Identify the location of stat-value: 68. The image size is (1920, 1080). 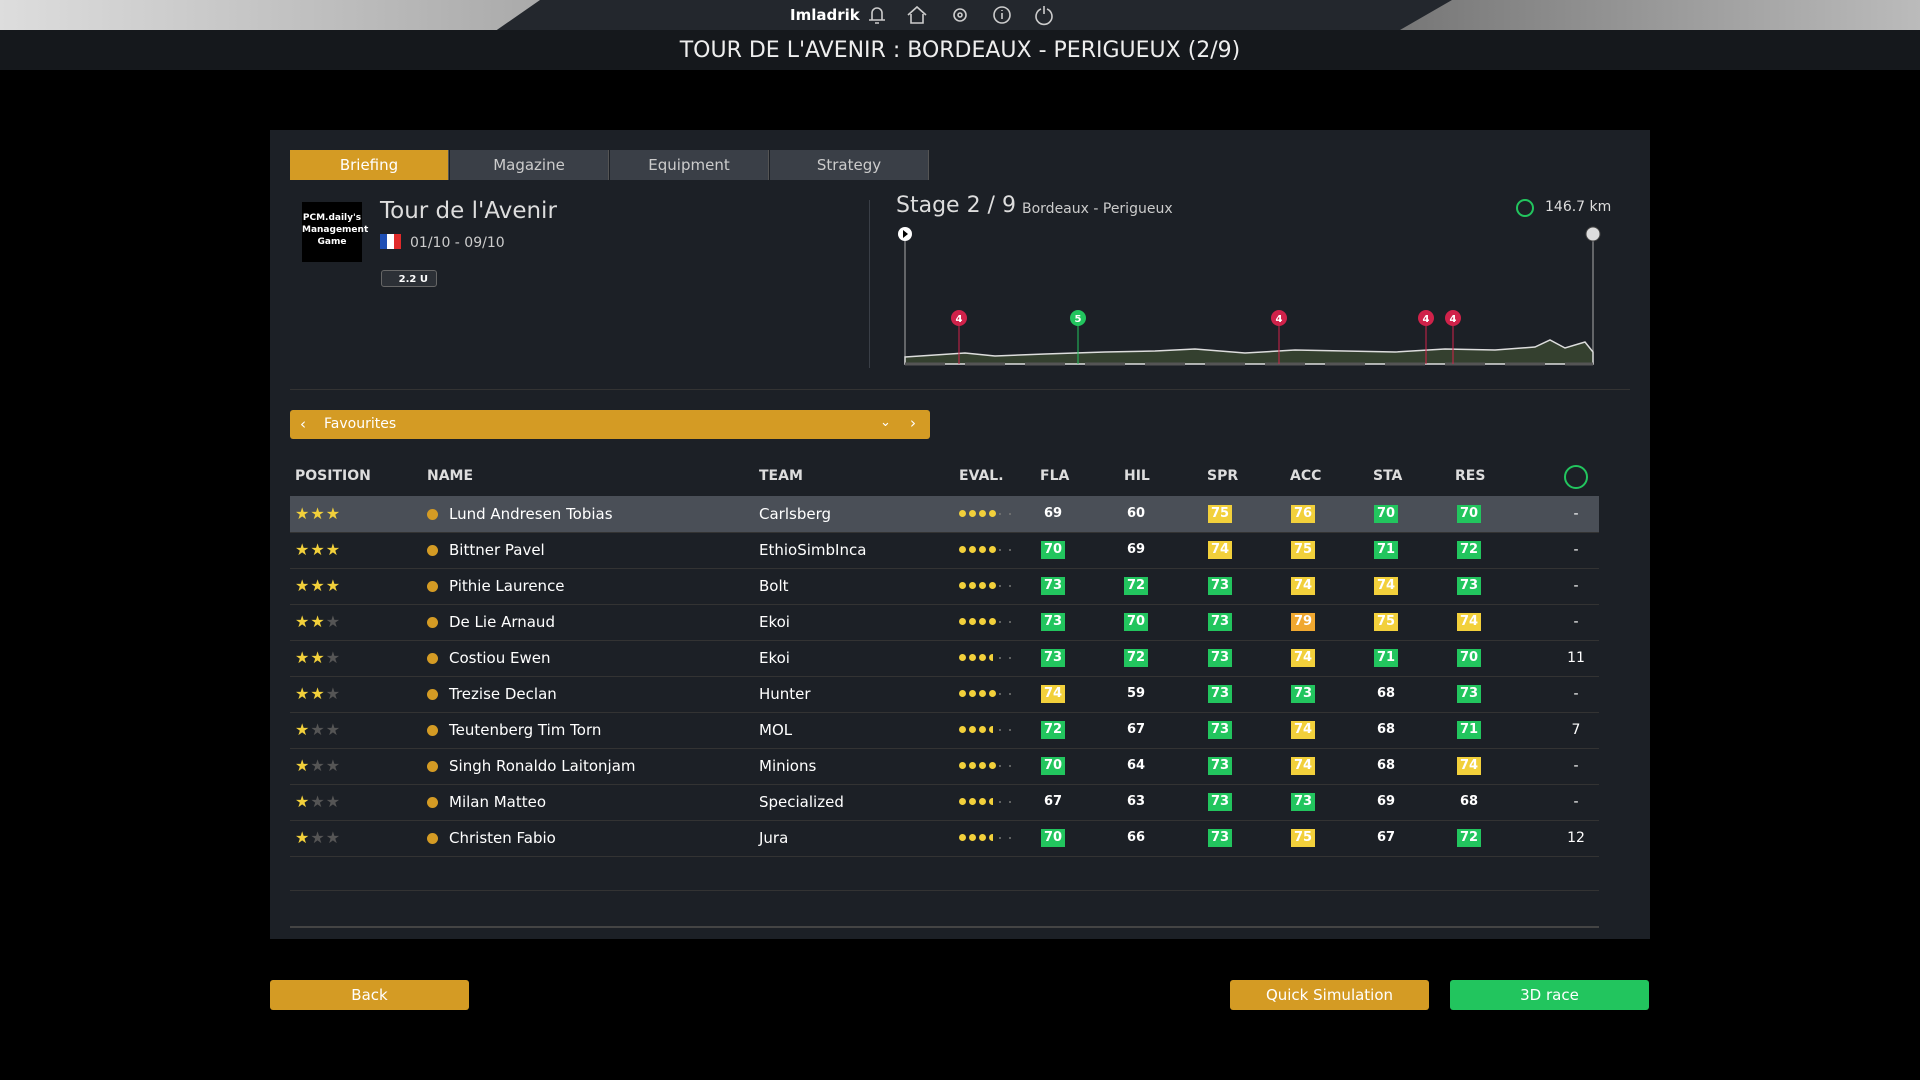
(1386, 693).